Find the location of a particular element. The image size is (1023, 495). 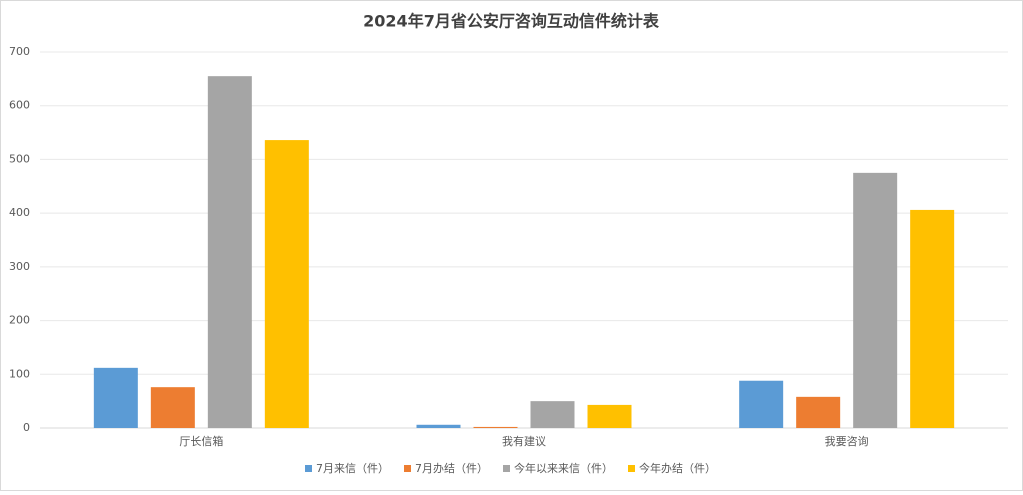

y-tick-label: 600 is located at coordinates (19, 105).